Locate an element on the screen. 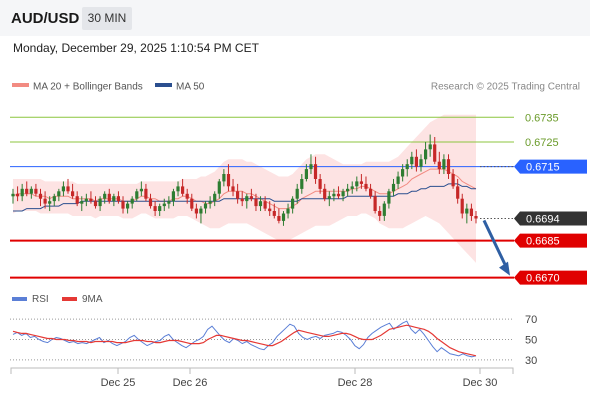 This screenshot has height=400, width=590. rsi-ma-line is located at coordinates (244, 340).